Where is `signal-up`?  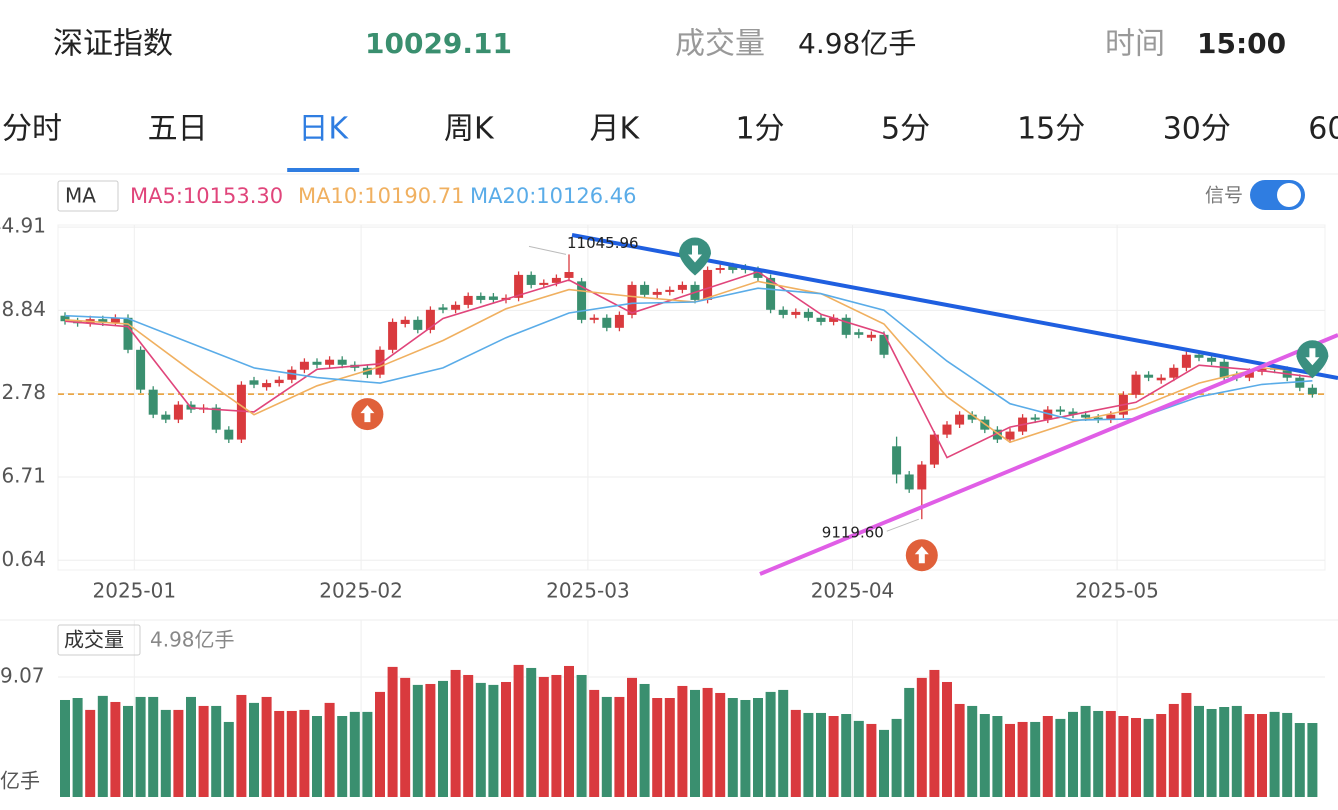
signal-up is located at coordinates (921, 555).